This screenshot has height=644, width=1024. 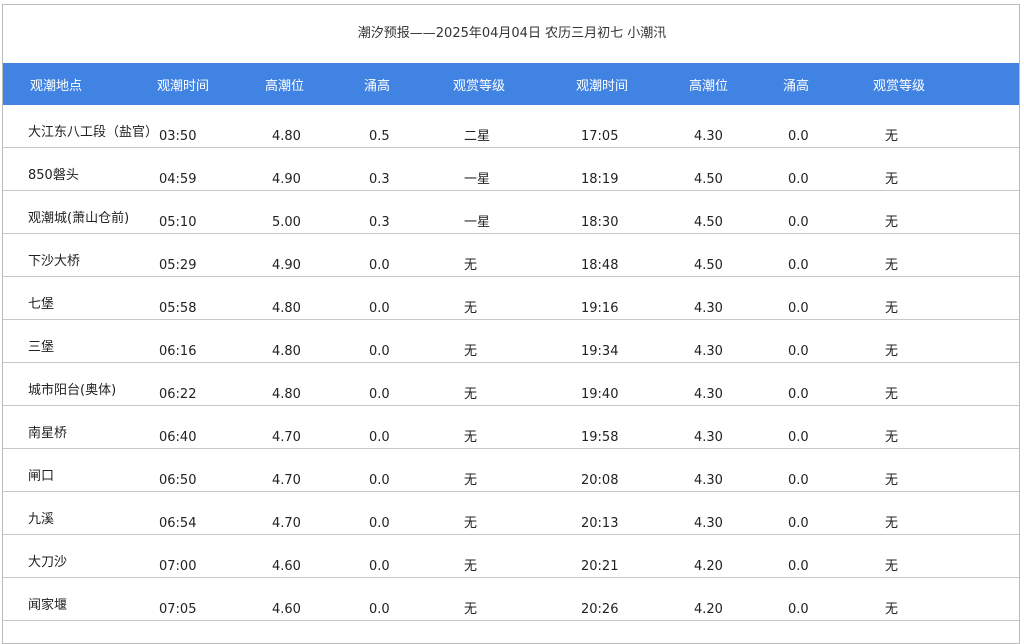 What do you see at coordinates (41, 347) in the screenshot?
I see `cell-location: 三堡` at bounding box center [41, 347].